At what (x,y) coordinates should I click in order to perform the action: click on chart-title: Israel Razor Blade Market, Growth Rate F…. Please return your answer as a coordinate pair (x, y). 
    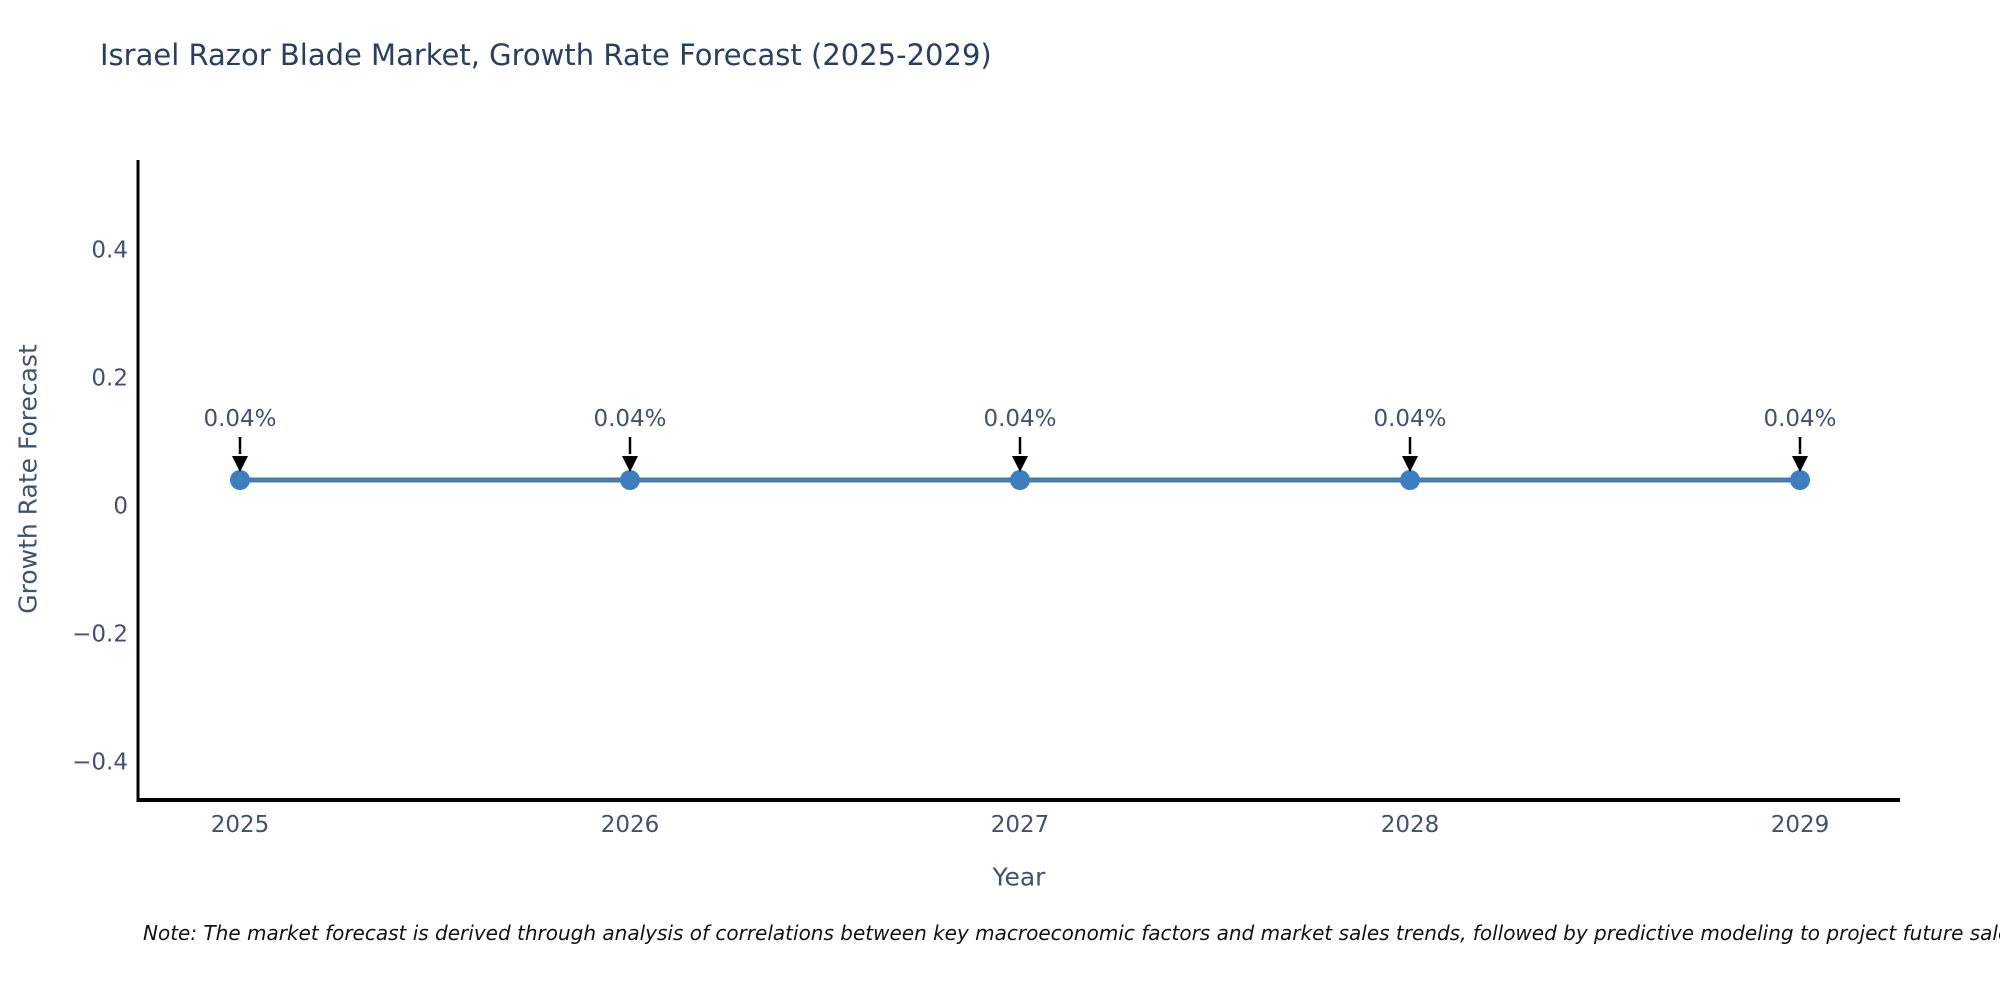
    Looking at the image, I should click on (546, 55).